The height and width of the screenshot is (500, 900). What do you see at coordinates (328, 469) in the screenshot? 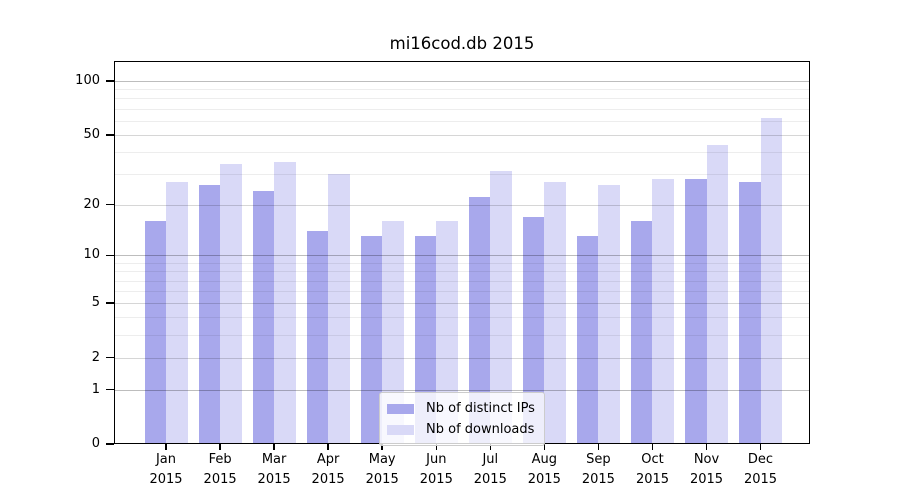
I see `x-tick-label-apr: Apr 2015` at bounding box center [328, 469].